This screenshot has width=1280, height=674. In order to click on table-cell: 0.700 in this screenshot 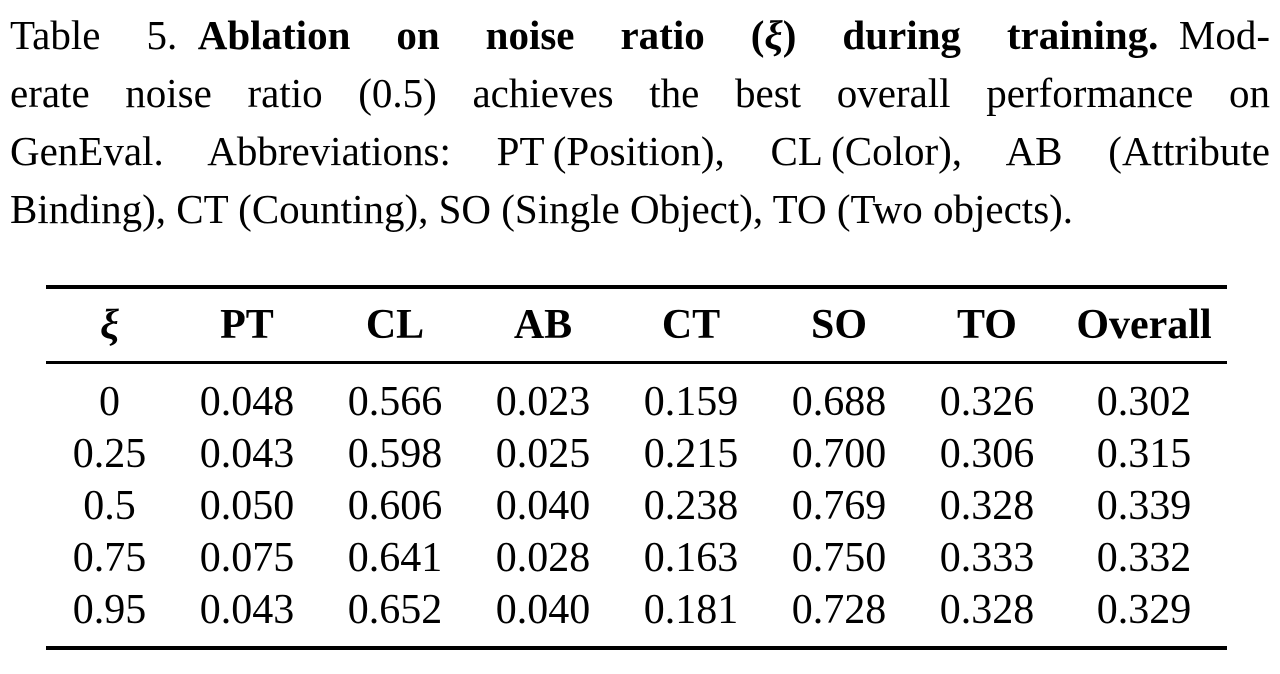, I will do `click(839, 454)`.